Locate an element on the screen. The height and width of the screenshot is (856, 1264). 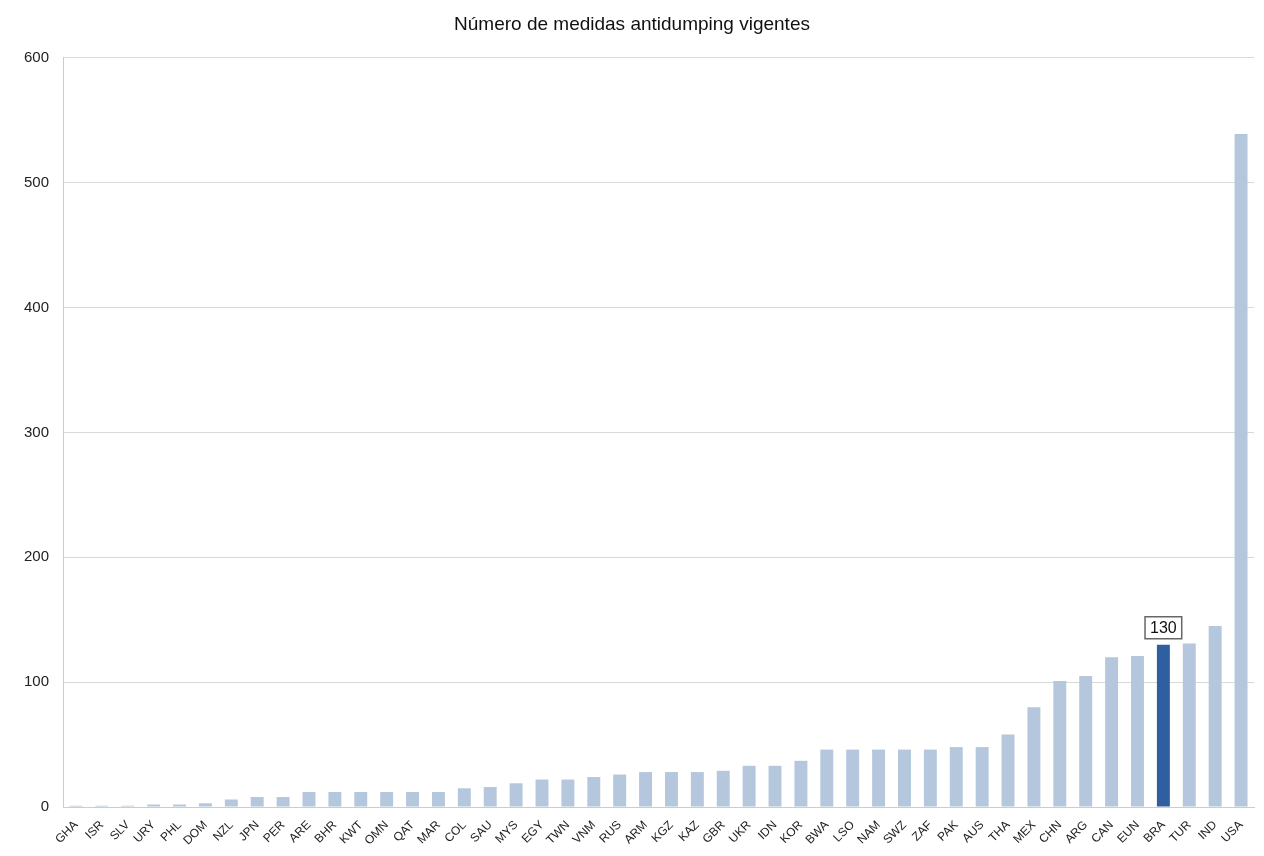
x-tick-label: COL is located at coordinates (455, 831).